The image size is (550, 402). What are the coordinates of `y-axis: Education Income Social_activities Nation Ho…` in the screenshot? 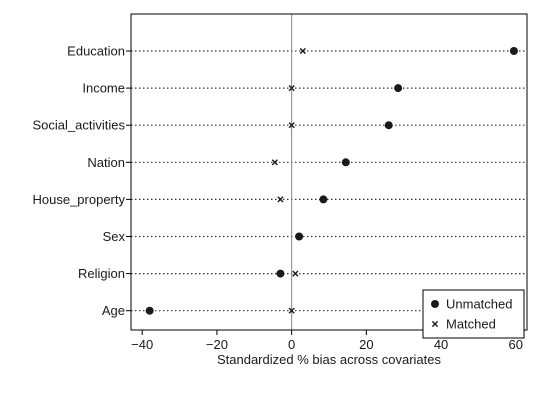 It's located at (82, 181).